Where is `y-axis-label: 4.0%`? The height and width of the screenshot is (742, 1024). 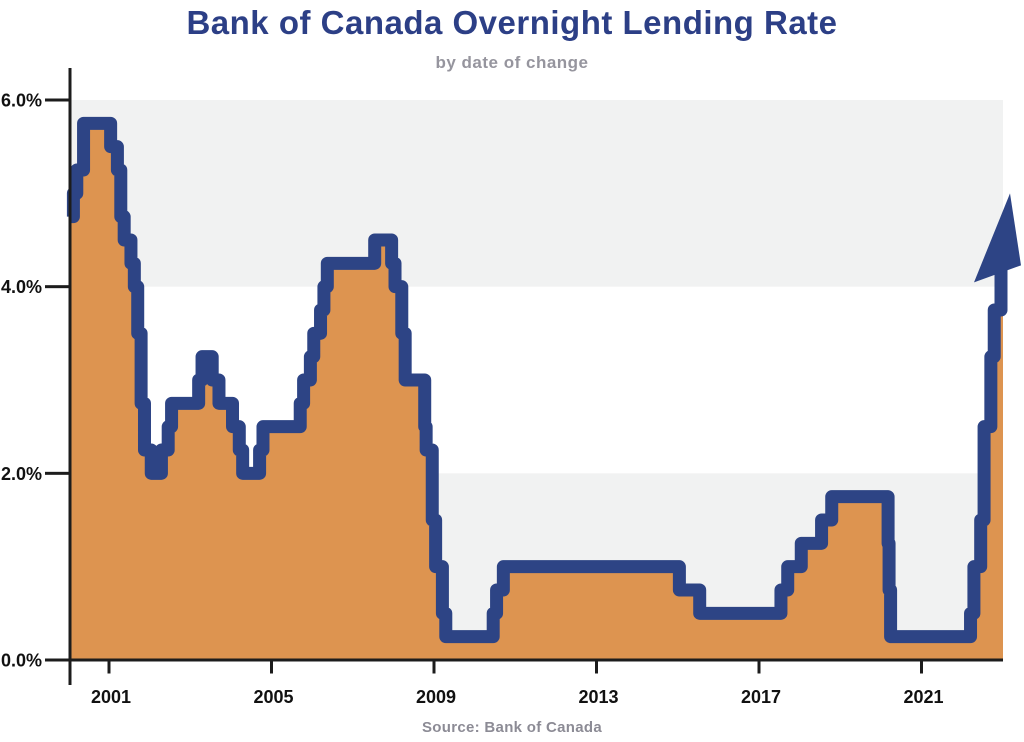
y-axis-label: 4.0% is located at coordinates (21, 287).